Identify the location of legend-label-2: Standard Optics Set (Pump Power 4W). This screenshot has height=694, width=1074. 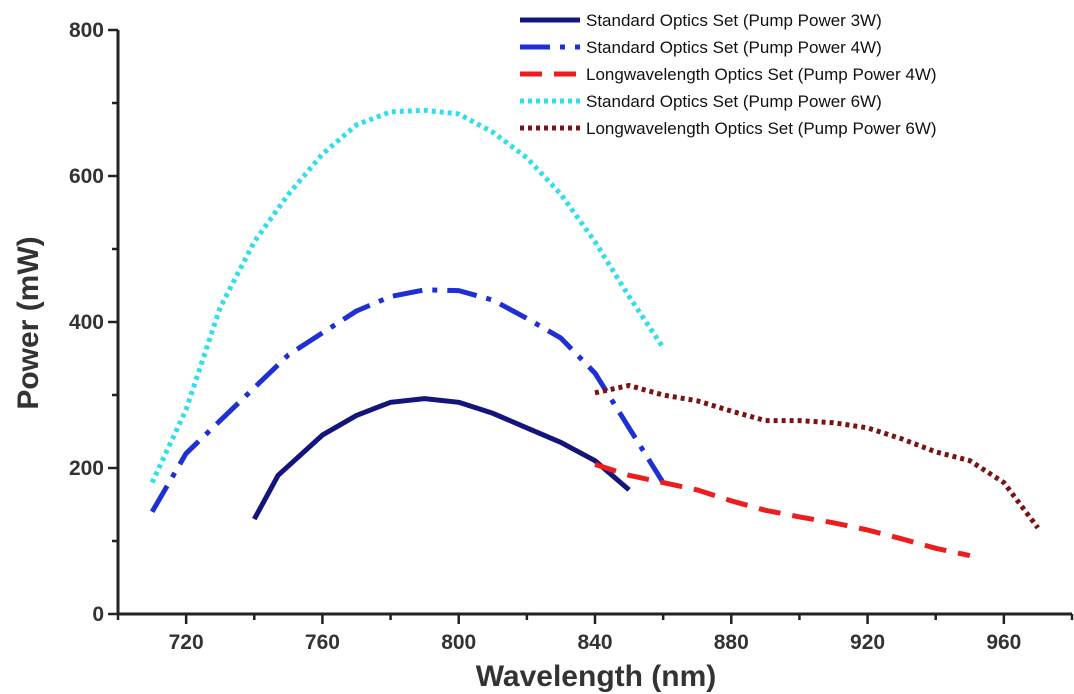
(734, 47).